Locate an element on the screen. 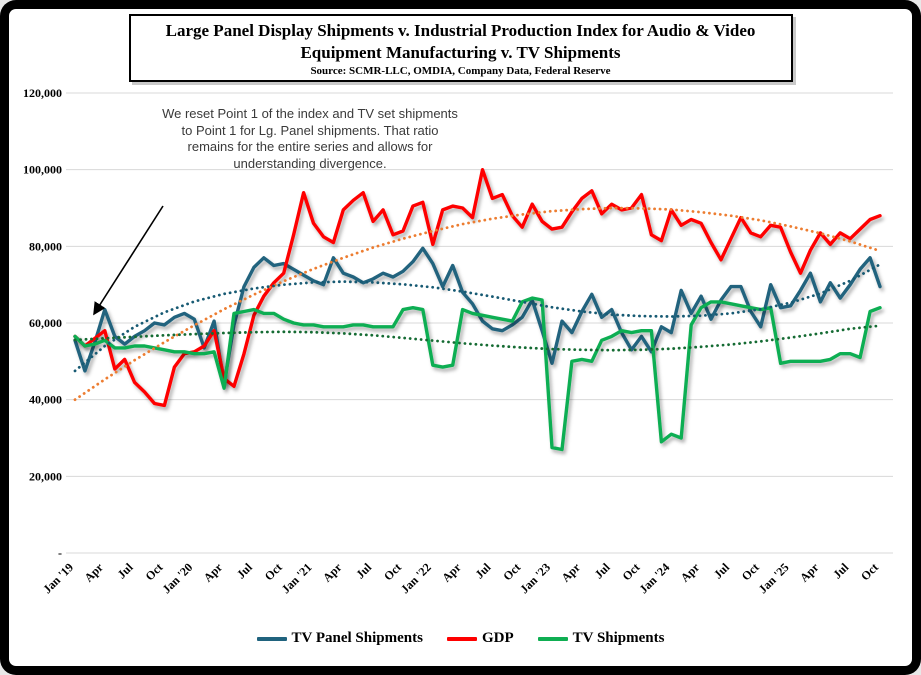 Image resolution: width=921 pixels, height=675 pixels. legend-label: TV Shipments is located at coordinates (618, 638).